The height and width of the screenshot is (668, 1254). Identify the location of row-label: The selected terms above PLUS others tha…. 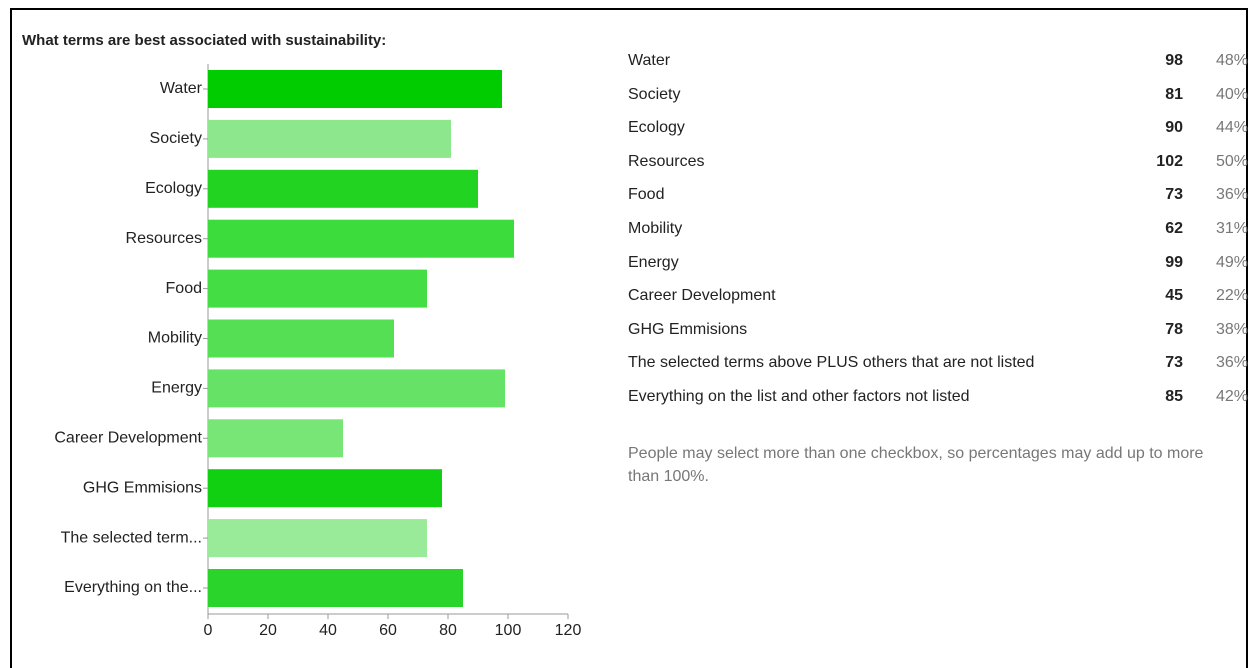
(831, 363).